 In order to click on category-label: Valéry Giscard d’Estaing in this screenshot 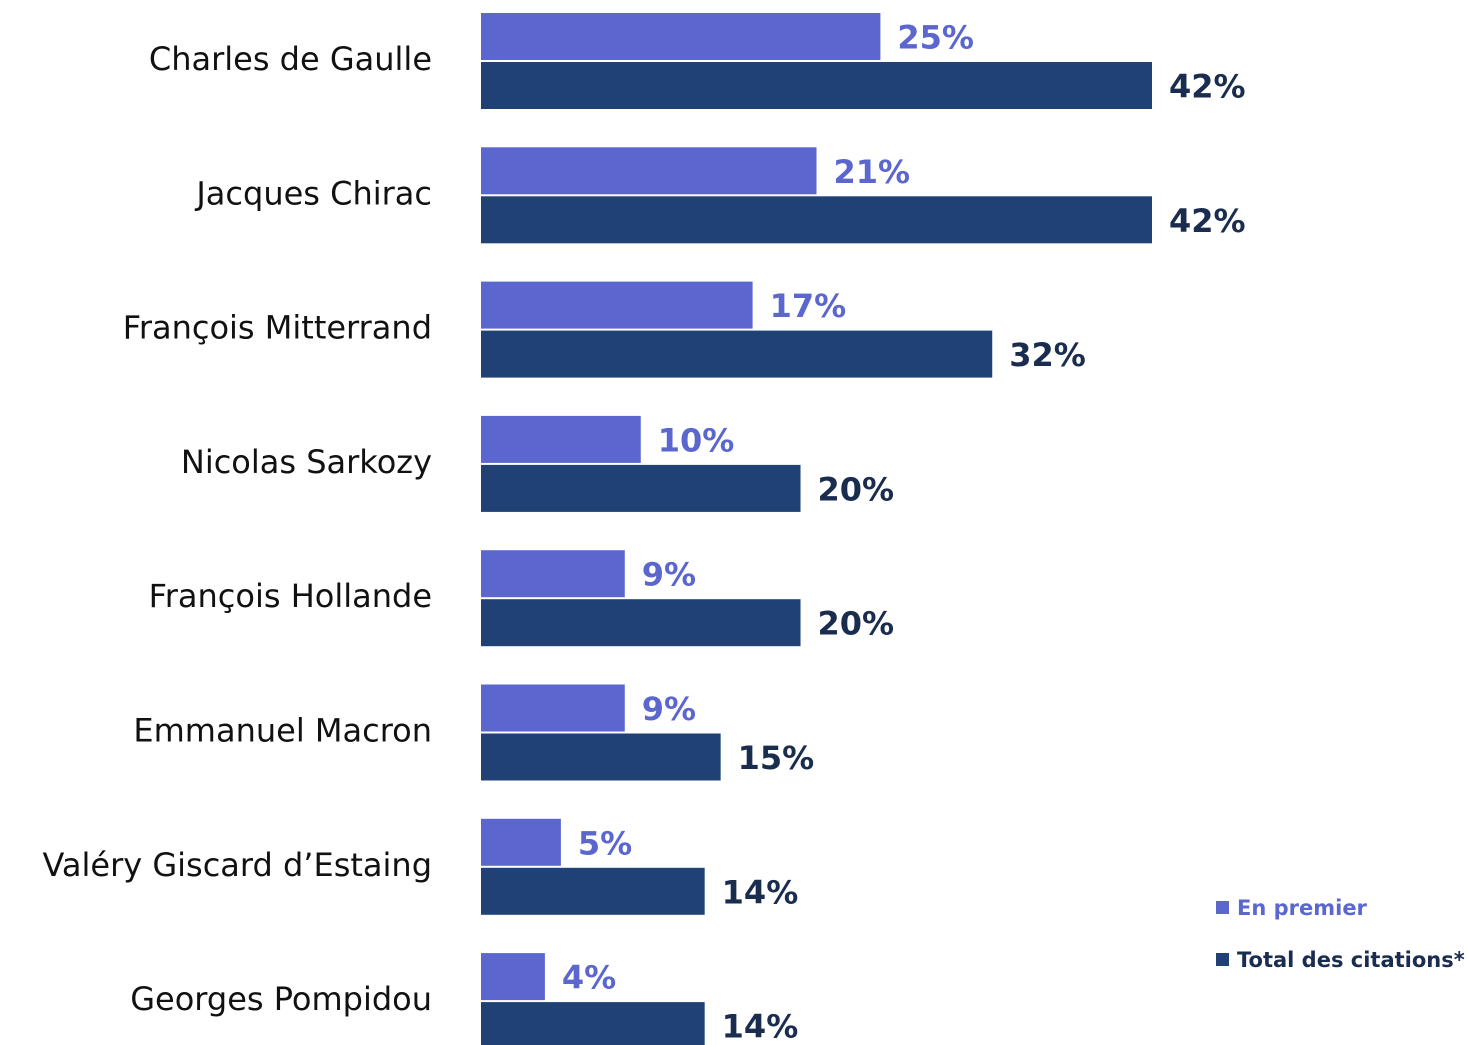, I will do `click(237, 865)`.